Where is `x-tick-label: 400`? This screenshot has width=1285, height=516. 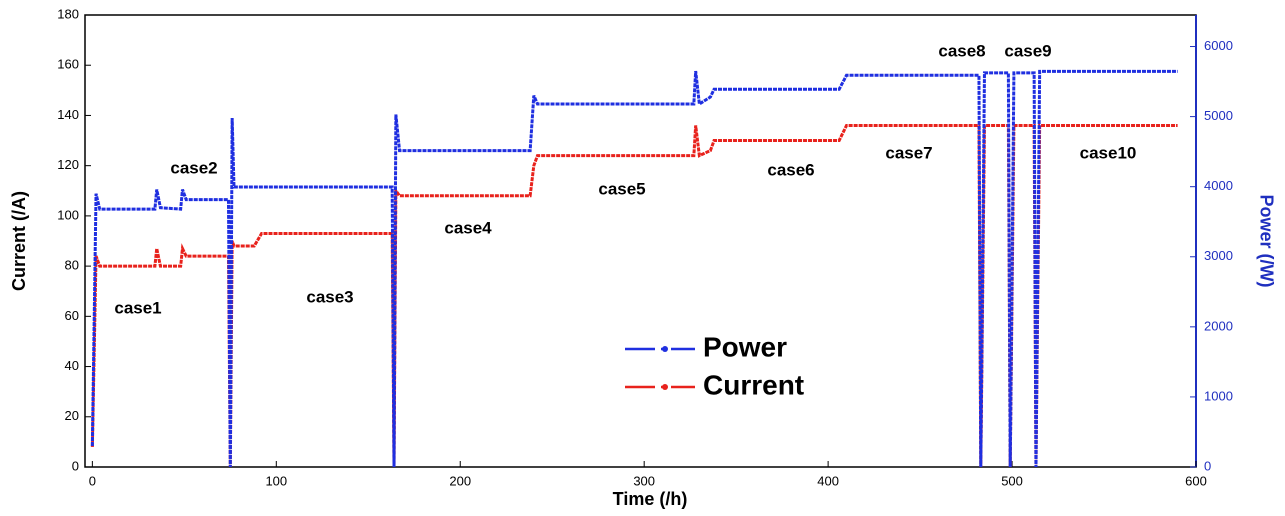
x-tick-label: 400 is located at coordinates (828, 480).